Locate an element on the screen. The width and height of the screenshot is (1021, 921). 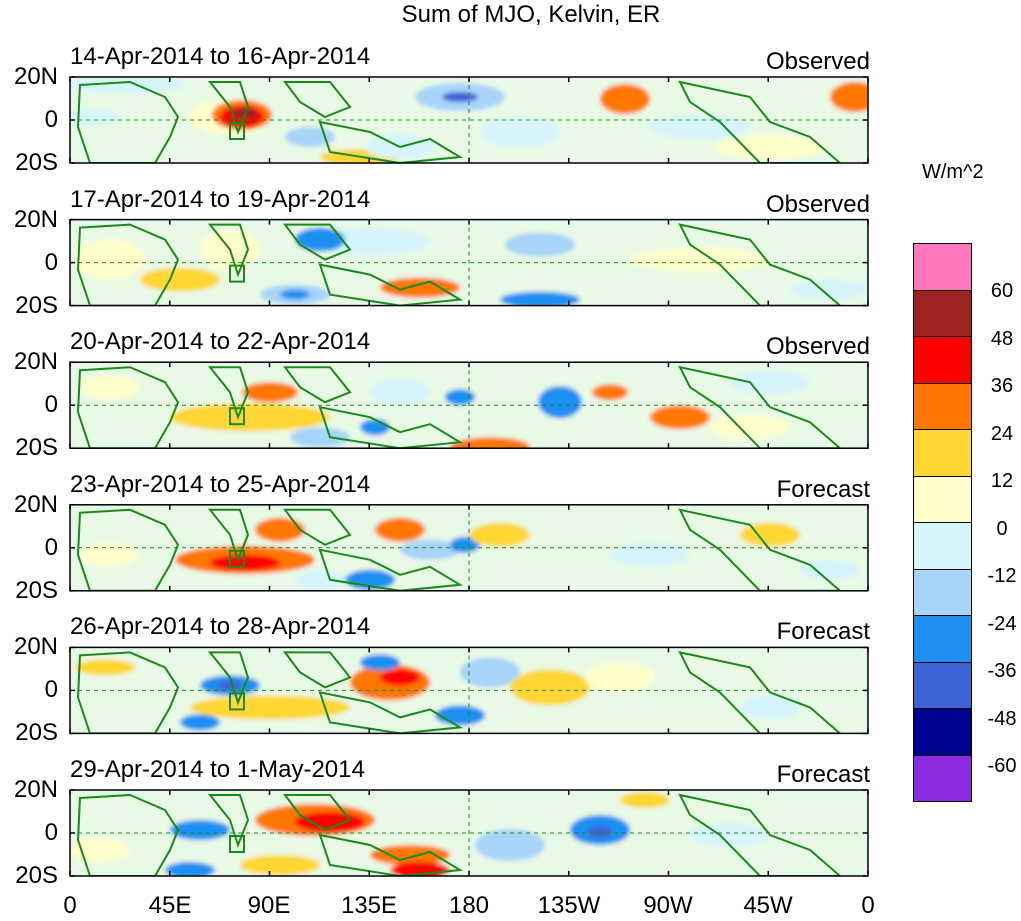
lon-label-90w: 90W is located at coordinates (668, 905).